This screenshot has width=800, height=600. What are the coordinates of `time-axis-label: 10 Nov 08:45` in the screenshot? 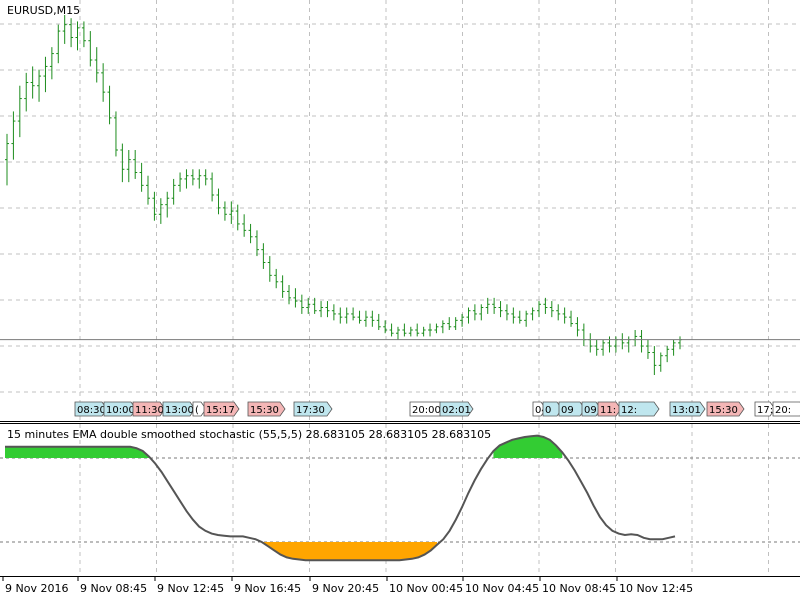 It's located at (579, 588).